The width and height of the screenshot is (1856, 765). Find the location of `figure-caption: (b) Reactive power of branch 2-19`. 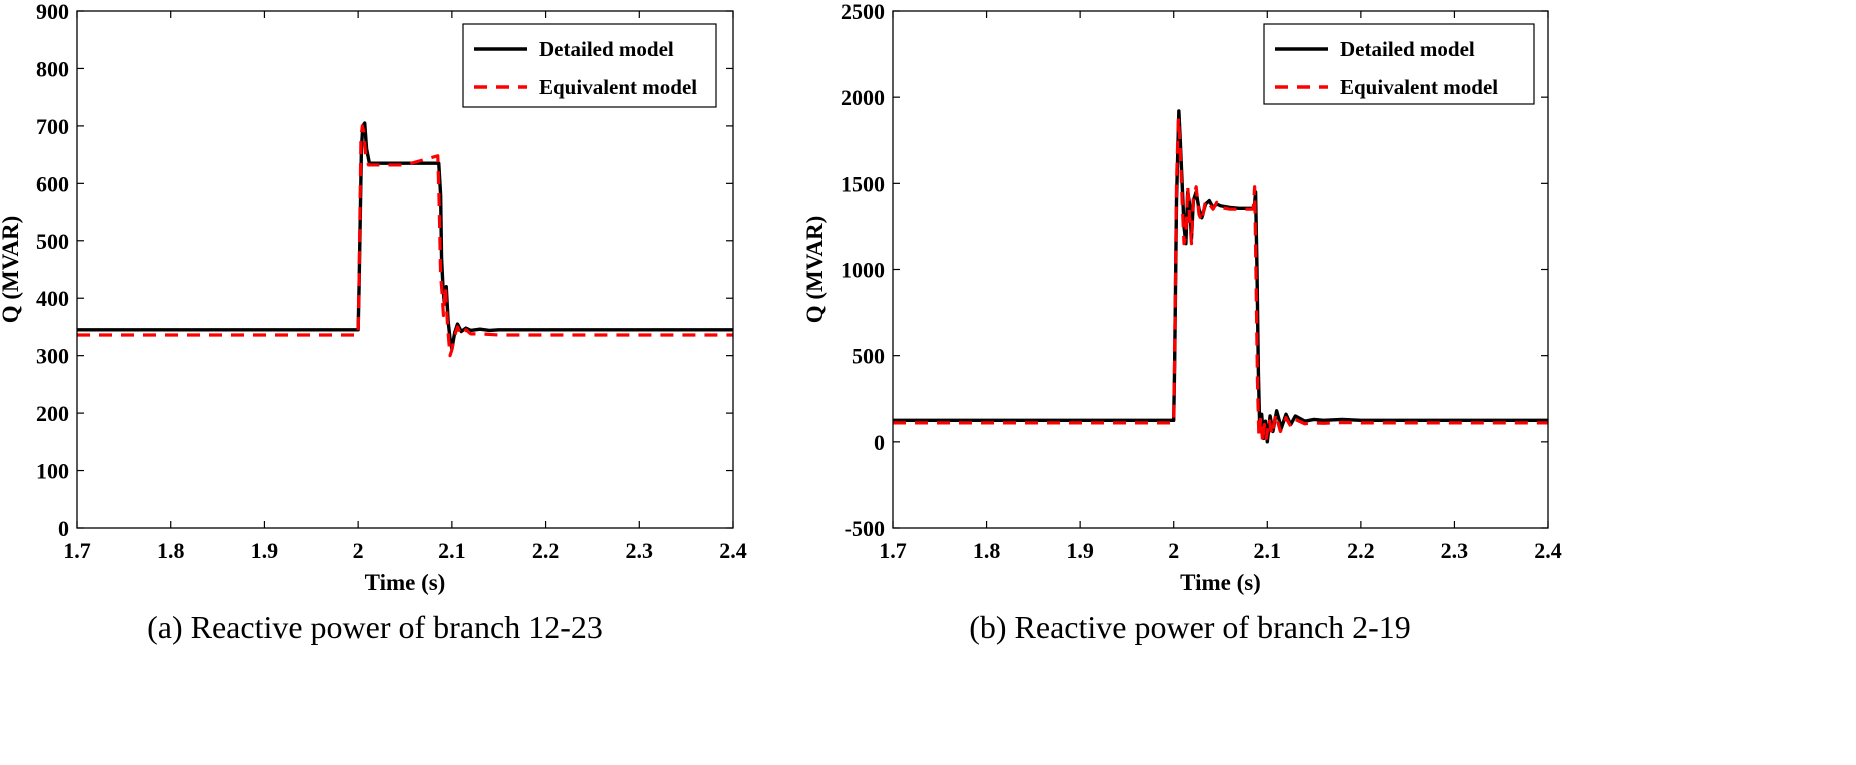

figure-caption: (b) Reactive power of branch 2-19 is located at coordinates (1190, 627).